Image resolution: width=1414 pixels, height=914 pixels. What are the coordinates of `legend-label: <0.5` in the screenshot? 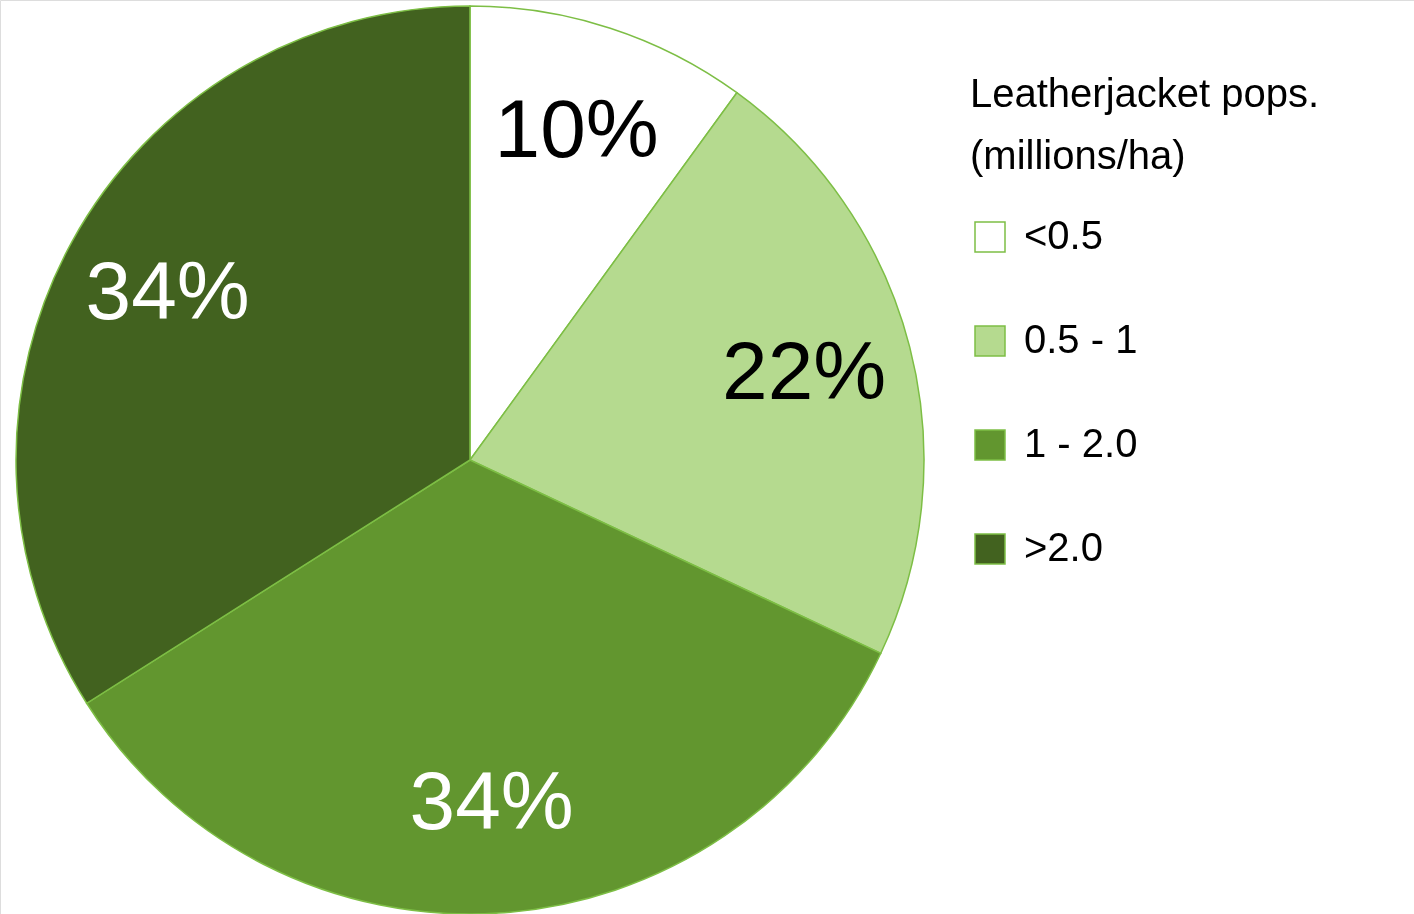 It's located at (1063, 235).